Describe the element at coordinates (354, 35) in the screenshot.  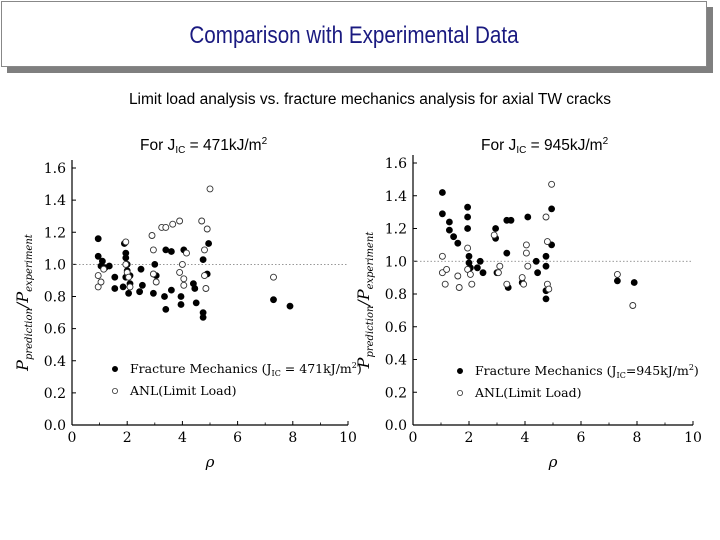
I see `slide-title: Comparison with Experimental Data` at that location.